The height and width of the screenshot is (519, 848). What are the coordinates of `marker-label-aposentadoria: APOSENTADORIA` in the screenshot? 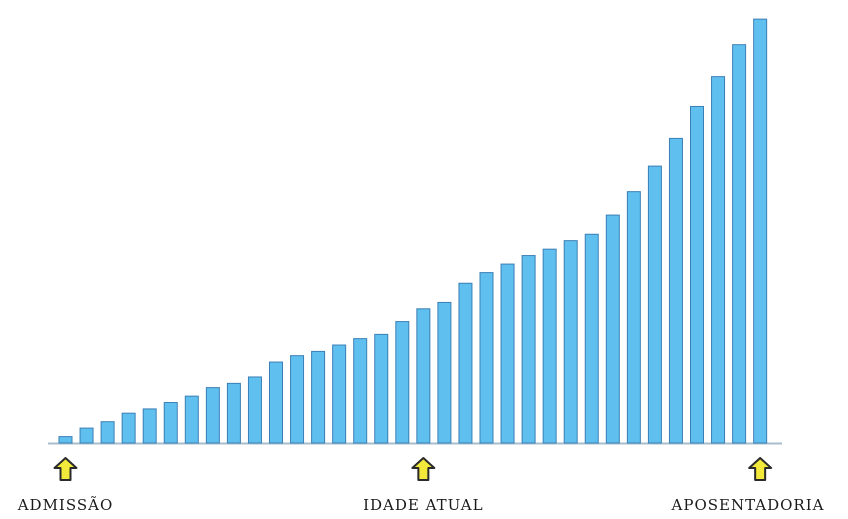 It's located at (748, 505).